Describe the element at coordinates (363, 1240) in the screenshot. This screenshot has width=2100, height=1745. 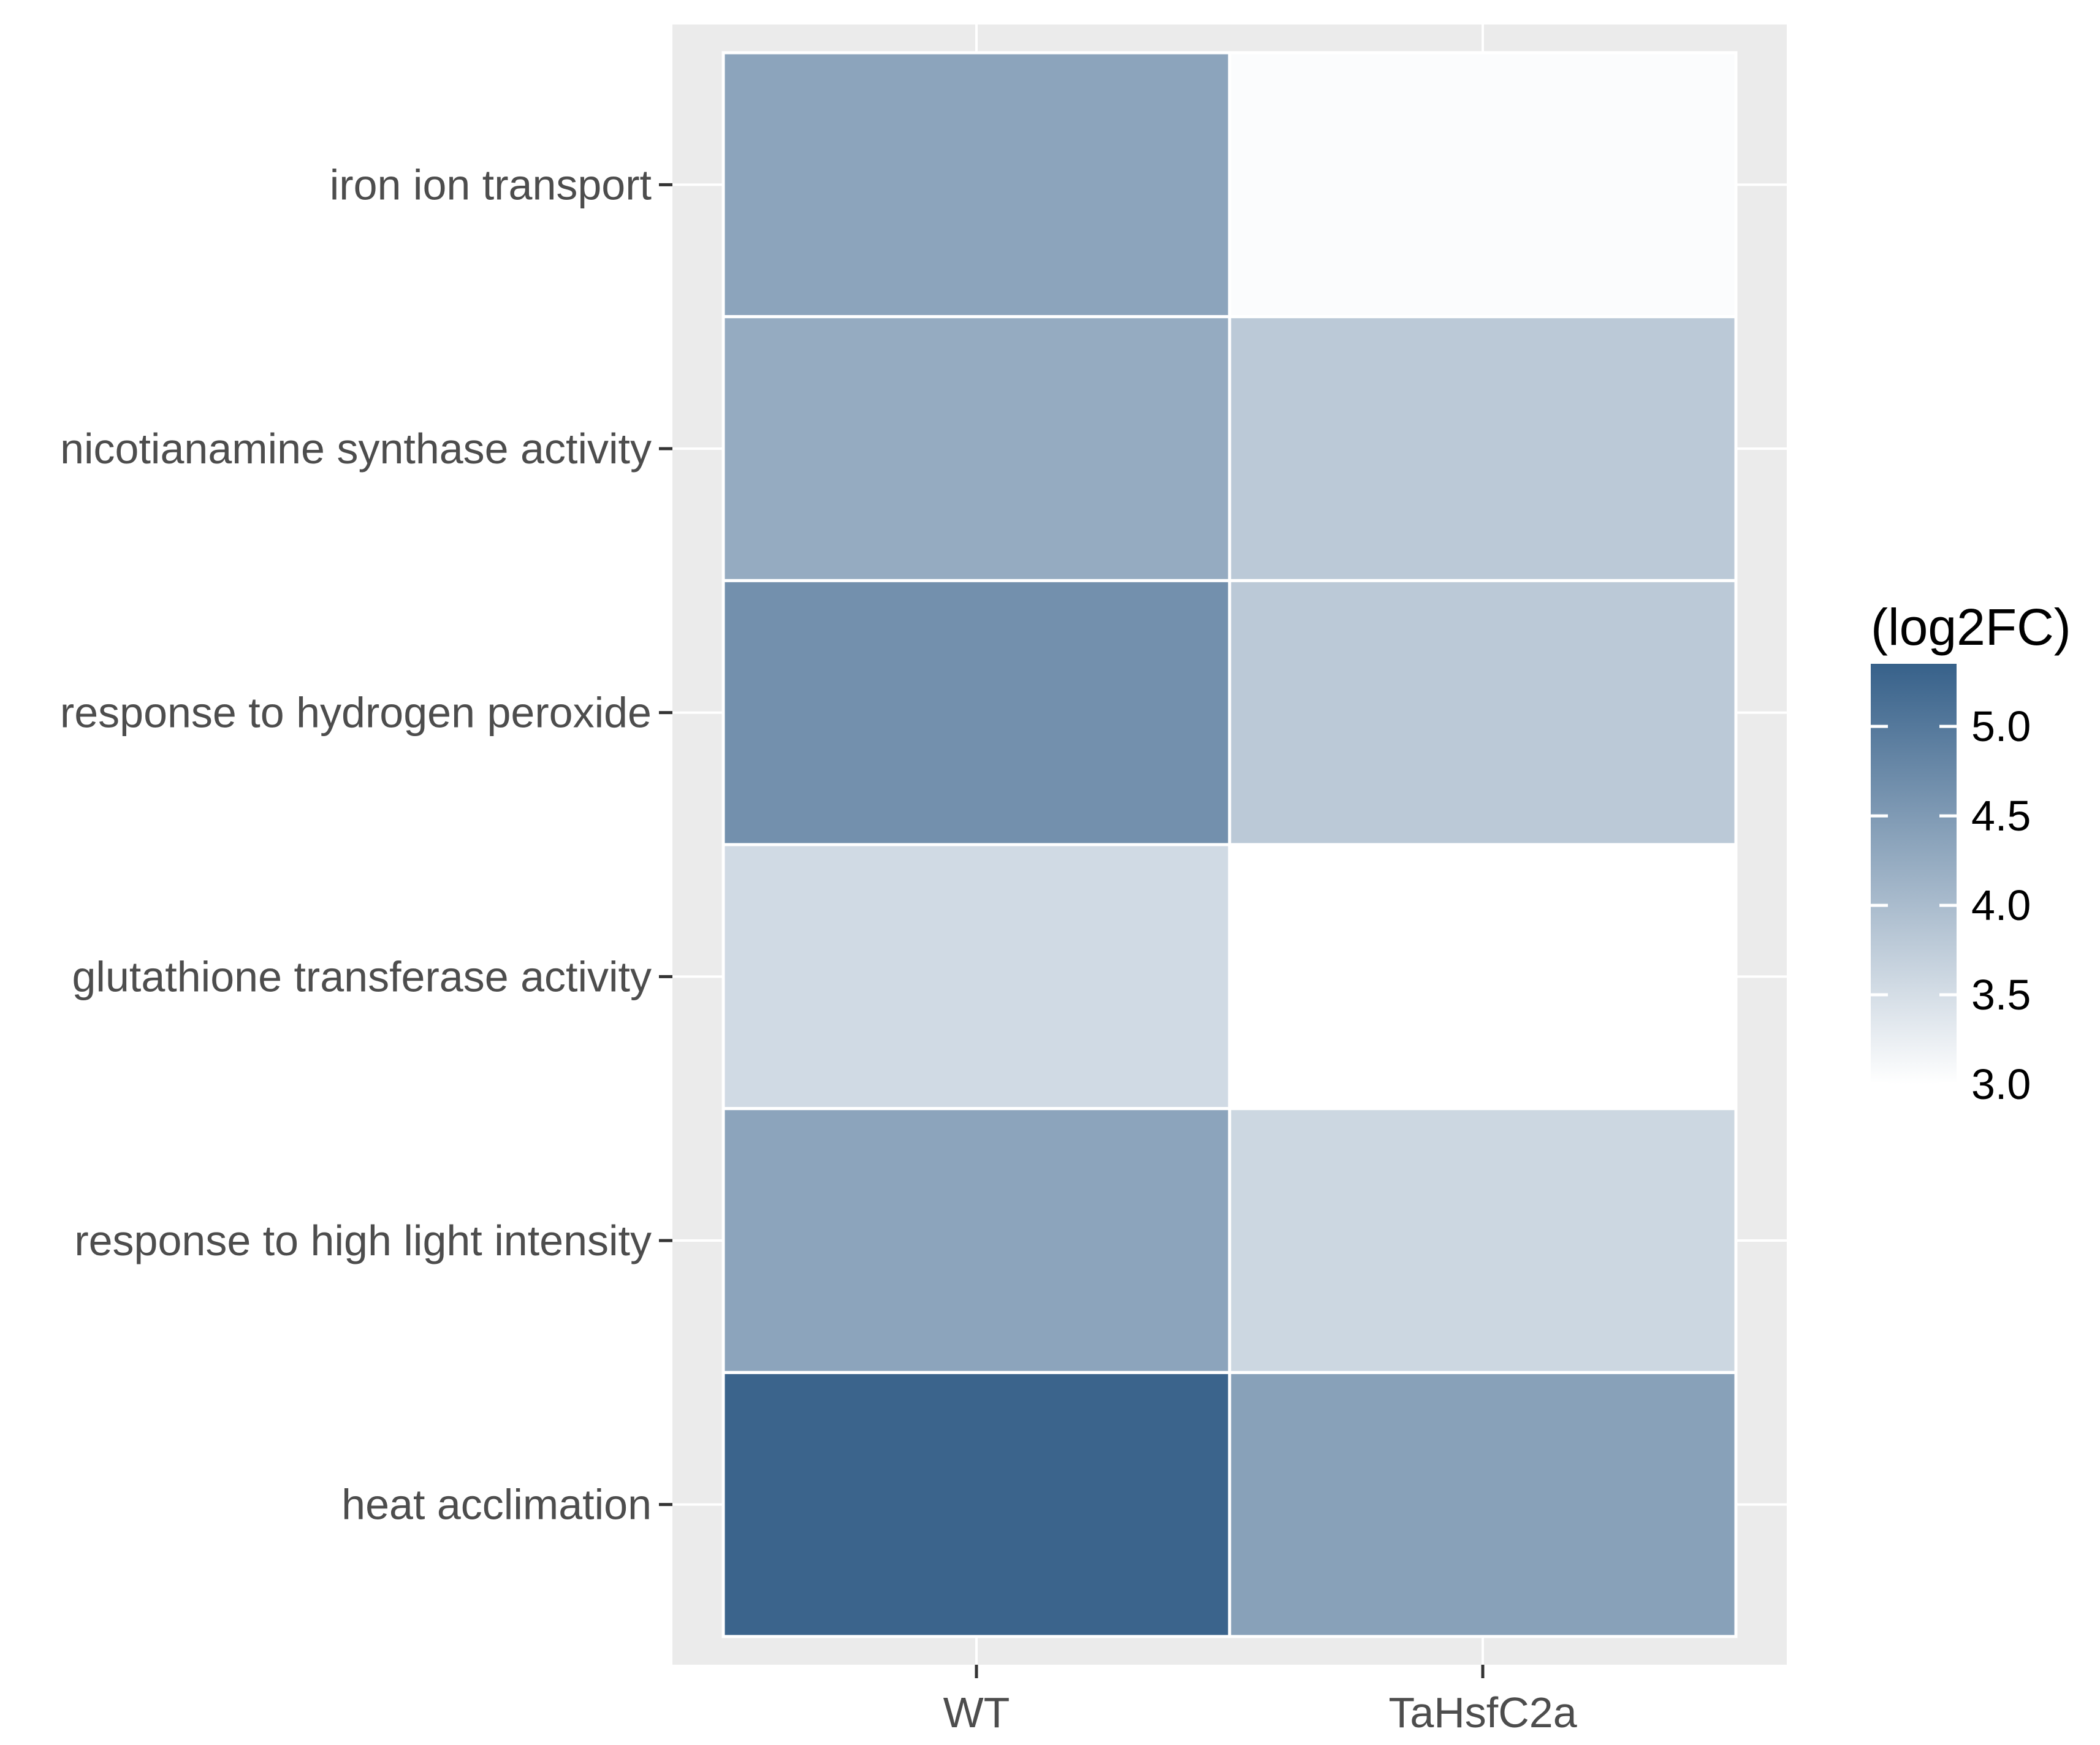
I see `y-tick-label: response to high light intensity` at that location.